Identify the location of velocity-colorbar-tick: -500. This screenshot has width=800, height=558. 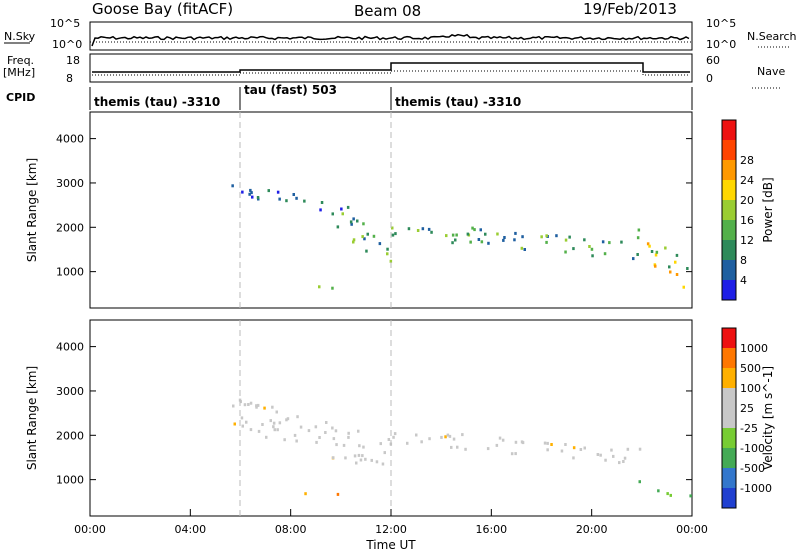
(752, 468).